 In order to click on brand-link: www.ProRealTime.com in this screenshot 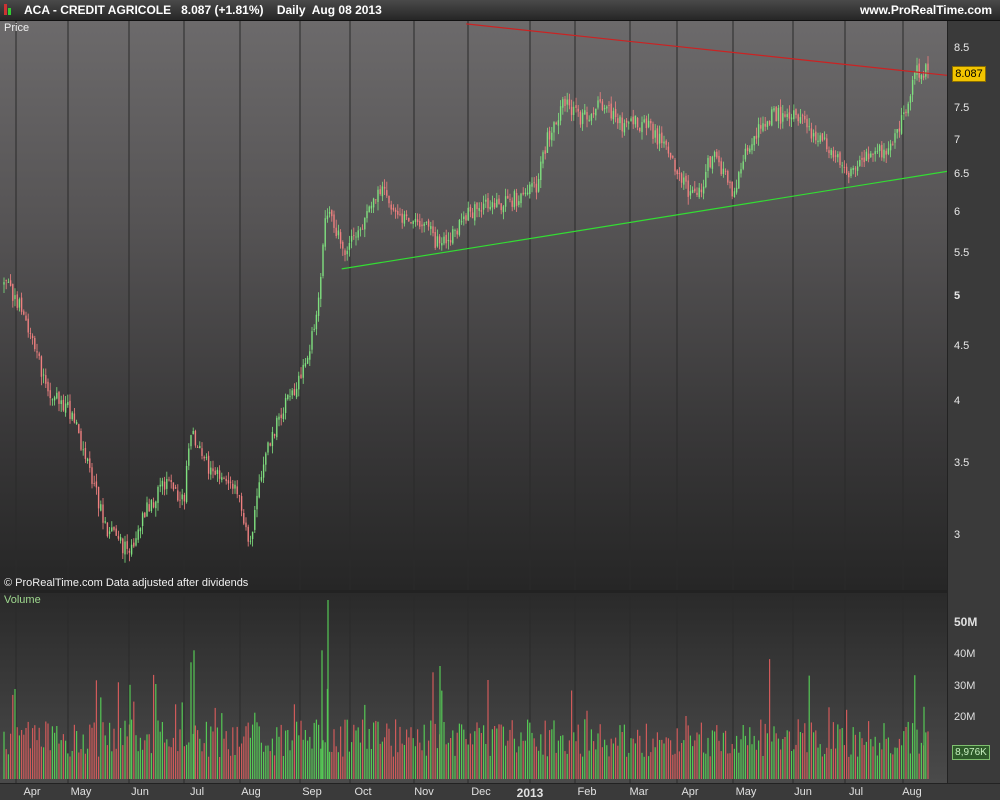, I will do `click(925, 10)`.